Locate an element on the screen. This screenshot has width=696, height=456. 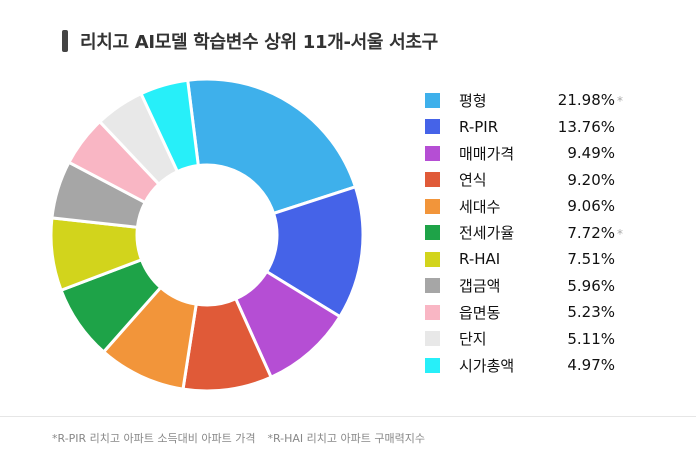
legend-value: 7.72% is located at coordinates (591, 232).